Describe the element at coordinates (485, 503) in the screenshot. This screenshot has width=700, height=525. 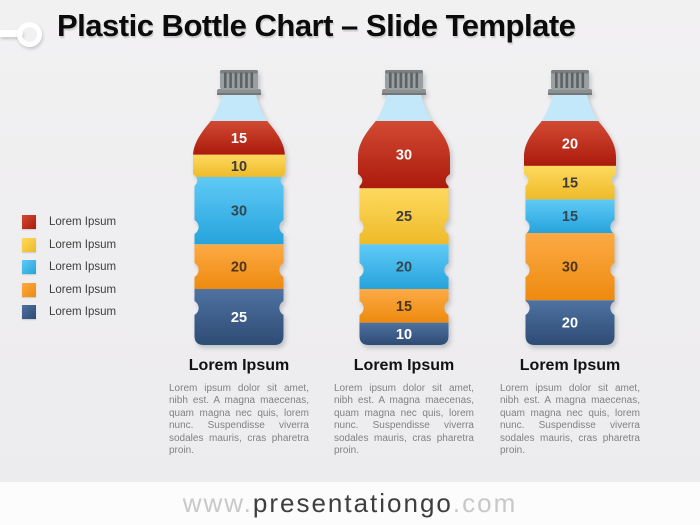
I see `footer-url-suffix: .com` at that location.